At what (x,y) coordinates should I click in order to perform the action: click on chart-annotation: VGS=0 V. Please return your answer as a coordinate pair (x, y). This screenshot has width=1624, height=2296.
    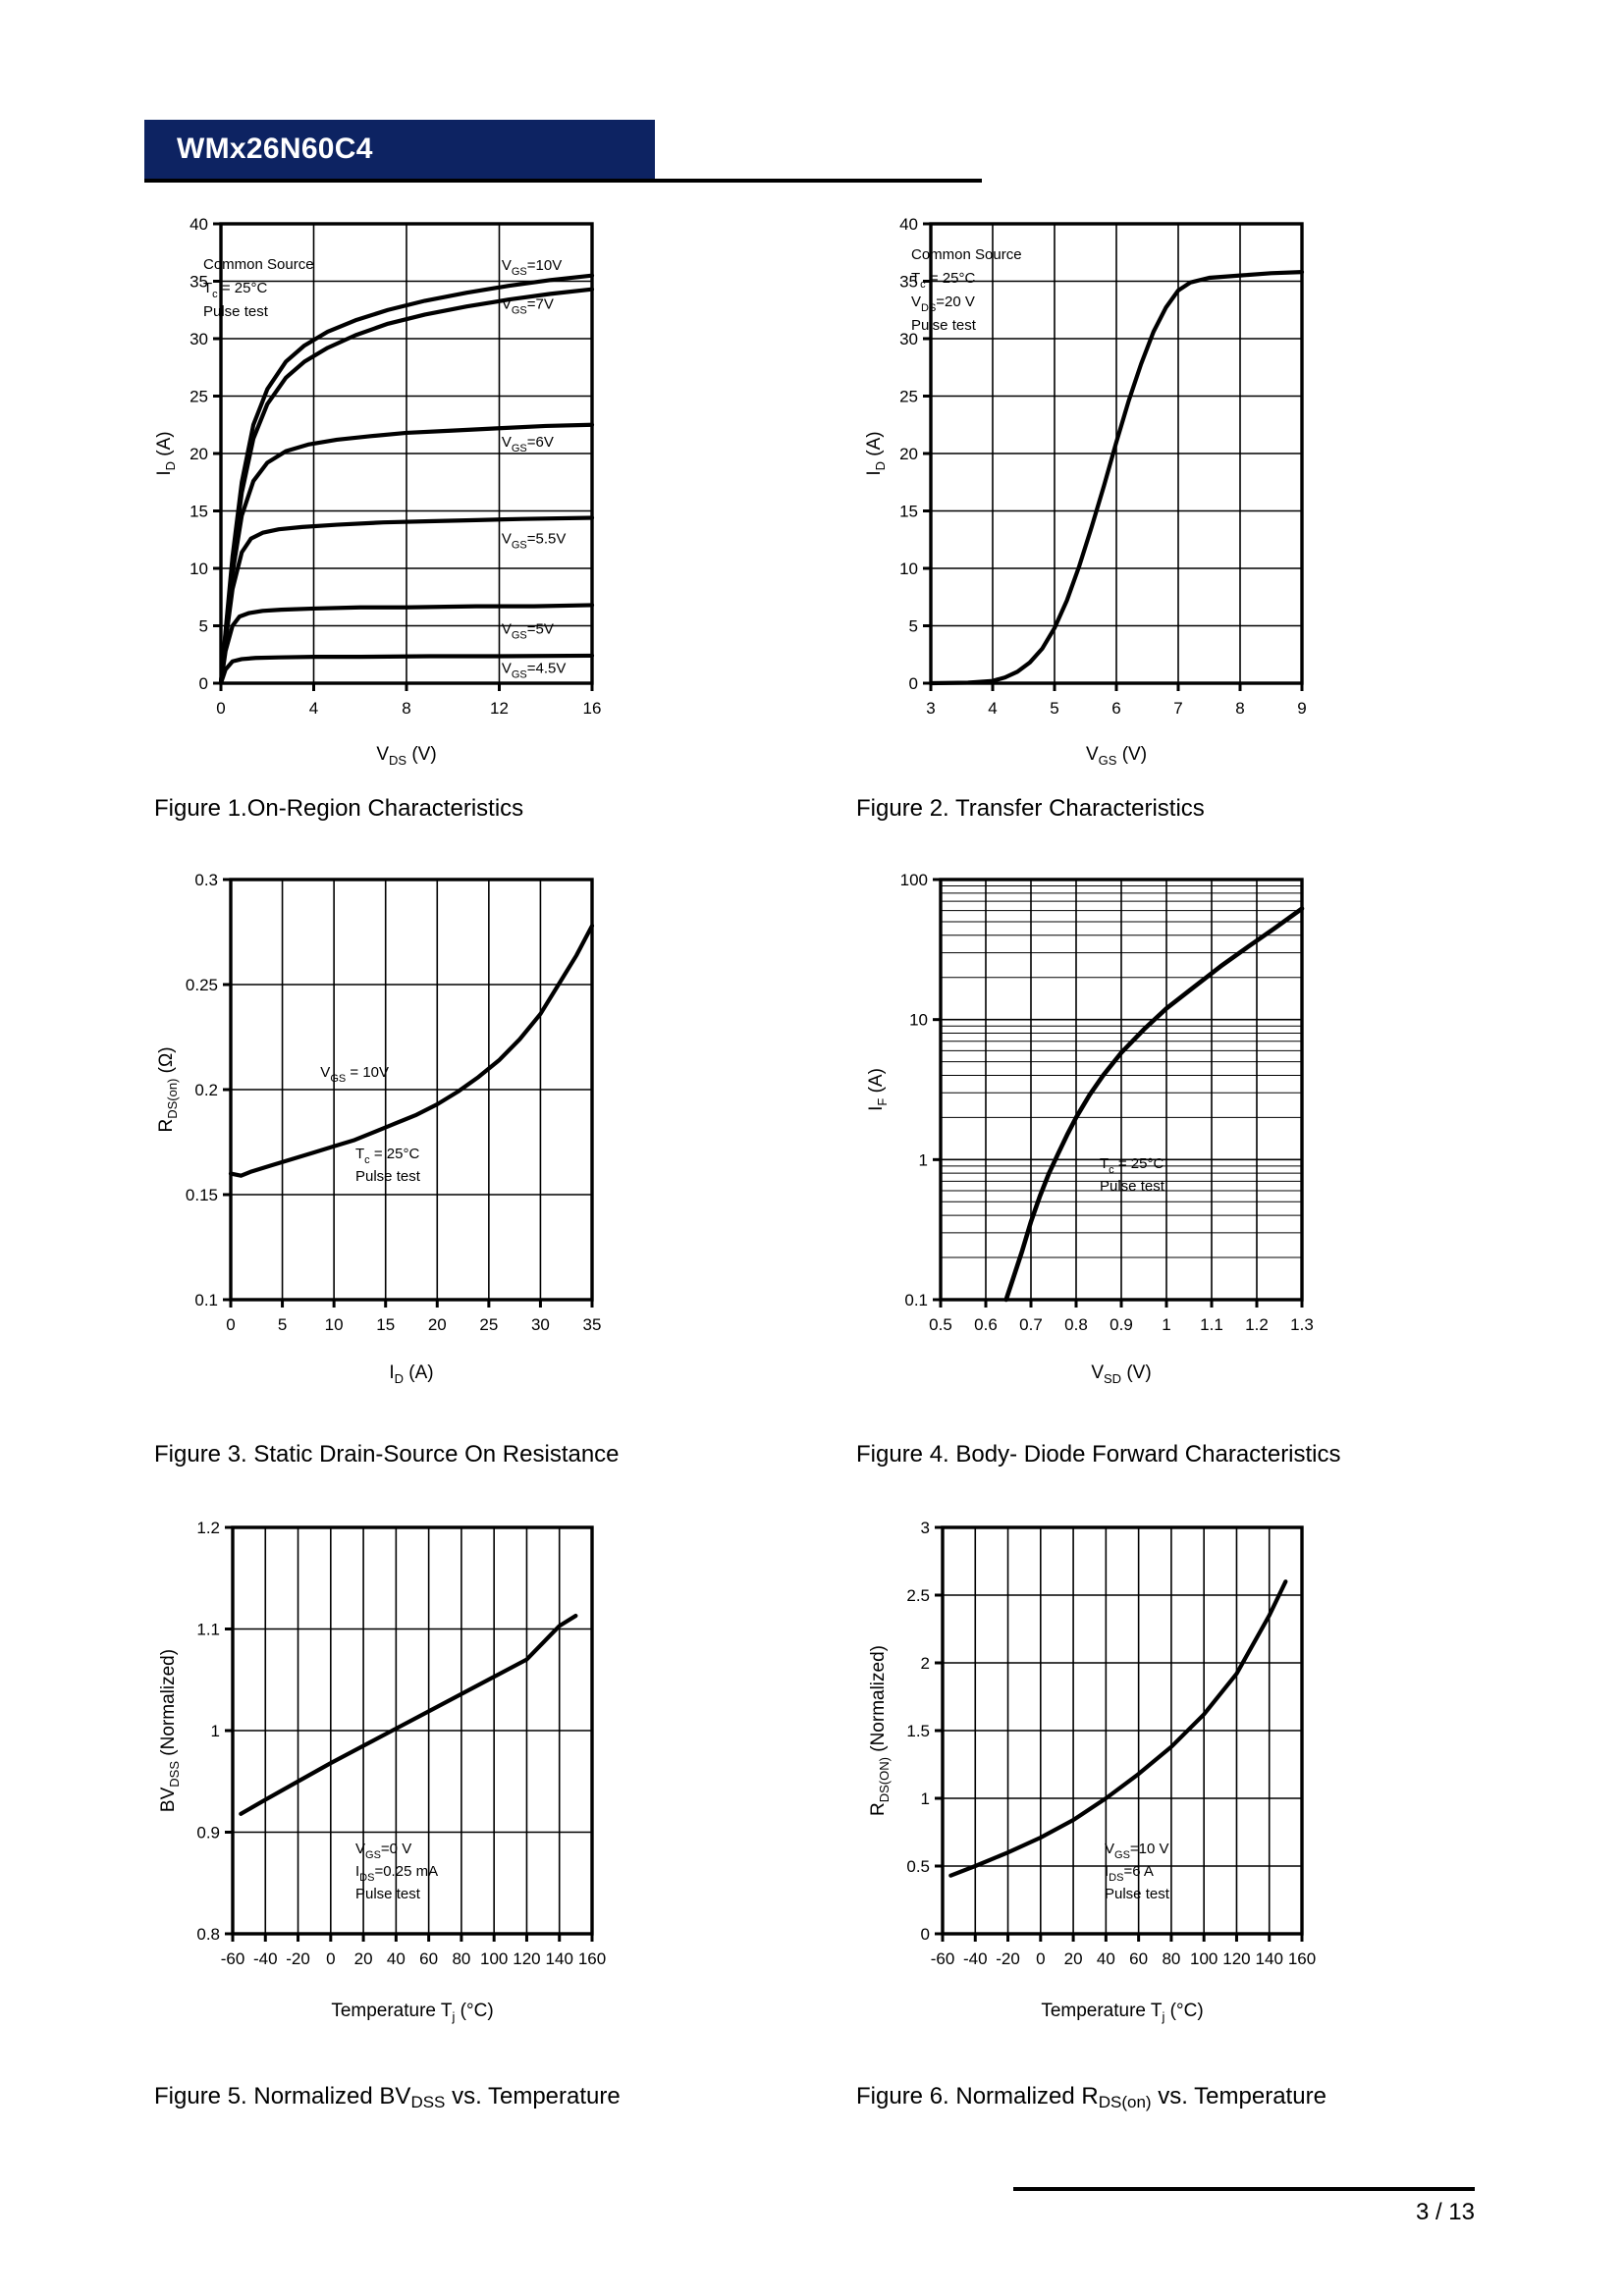
    Looking at the image, I should click on (383, 1851).